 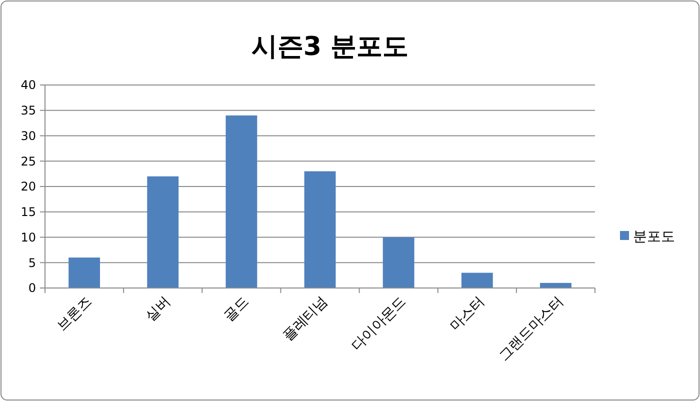 I want to click on y-tick-label: 35, so click(x=28, y=111).